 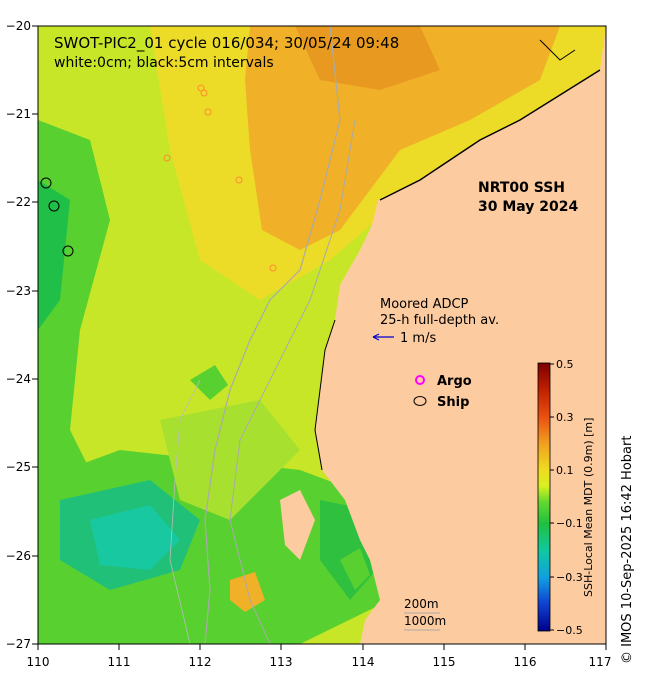 I want to click on y-tick-labels: −20 −21 −22 −23 −24 −25 −26 −27, so click(x=18, y=335).